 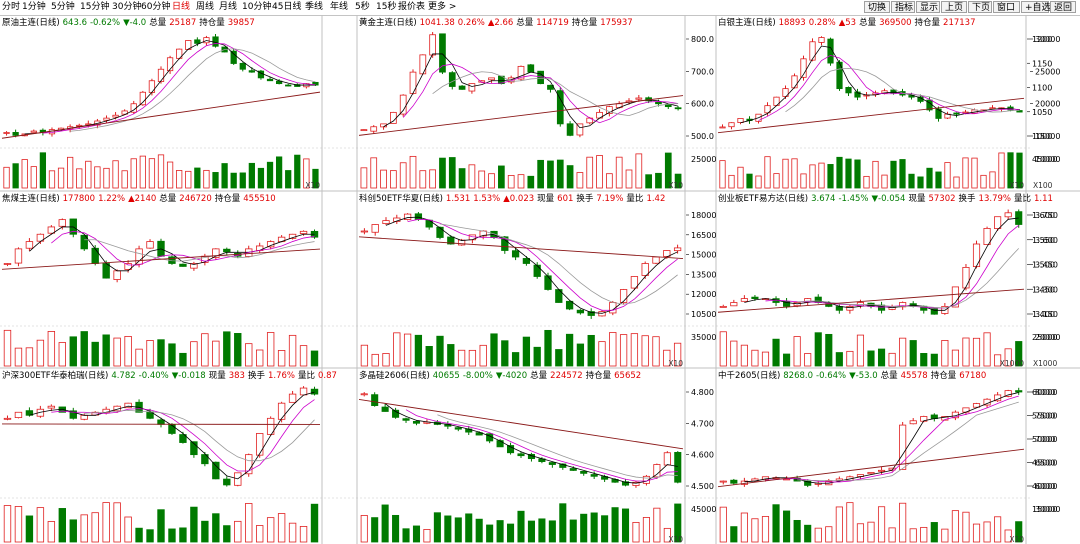 I want to click on toolbar-button-3: 上页, so click(x=954, y=7).